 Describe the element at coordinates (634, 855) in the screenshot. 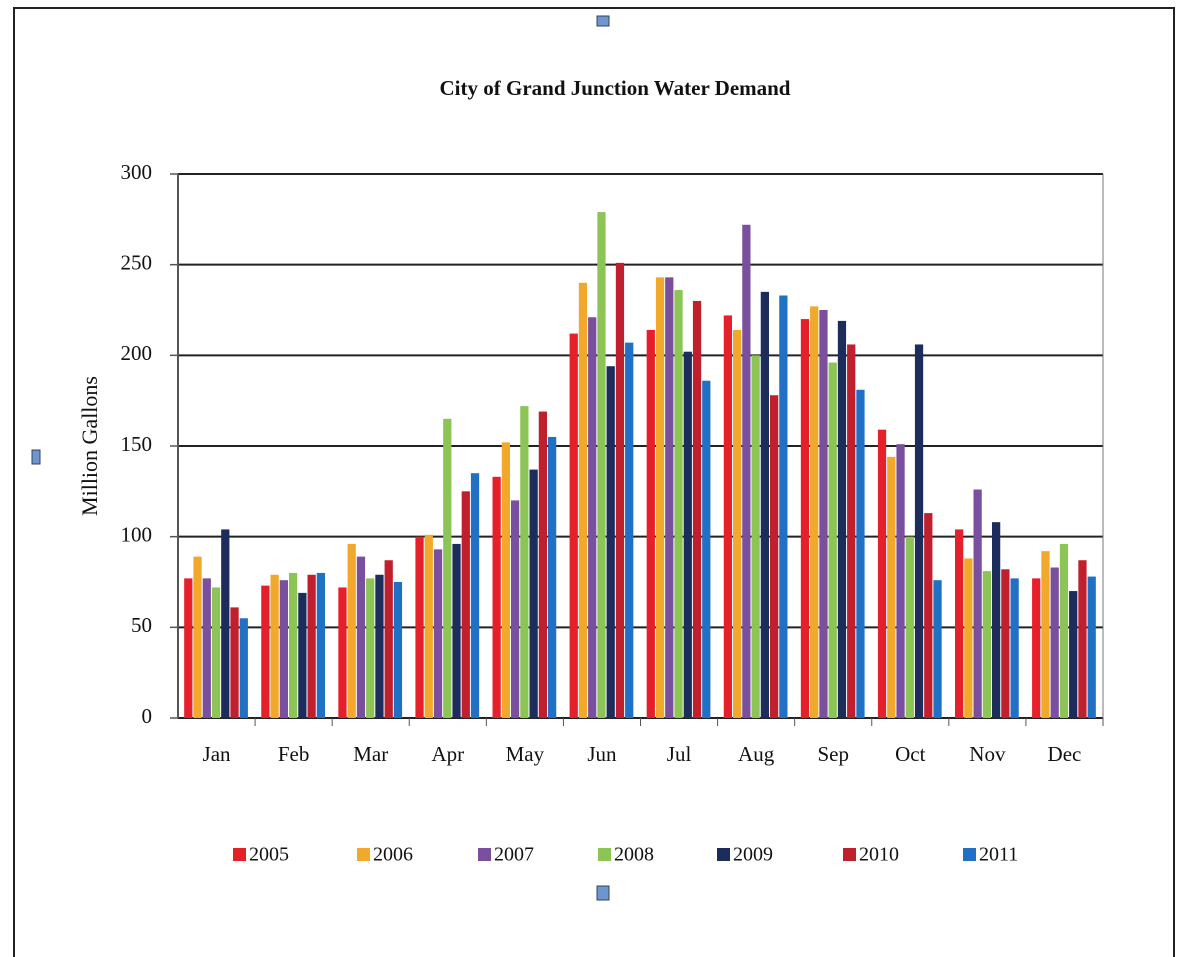

I see `legend-label: 2008` at that location.